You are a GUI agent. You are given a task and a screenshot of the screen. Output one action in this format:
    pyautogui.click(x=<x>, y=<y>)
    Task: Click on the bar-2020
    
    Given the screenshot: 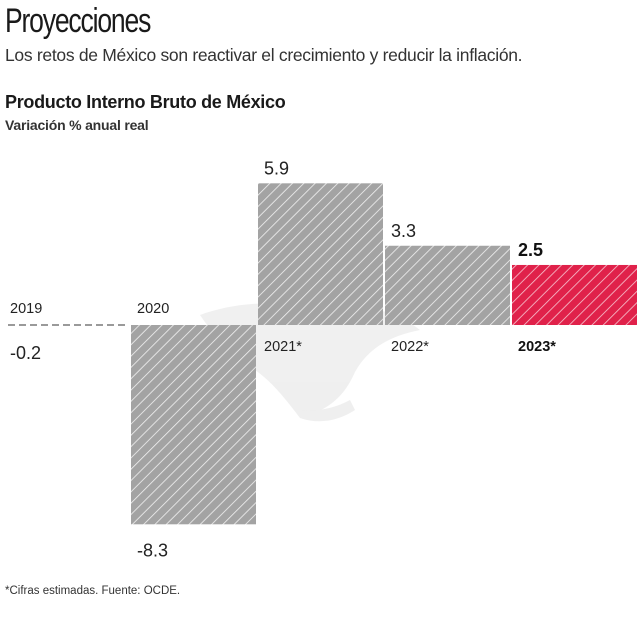 What is the action you would take?
    pyautogui.click(x=193, y=425)
    